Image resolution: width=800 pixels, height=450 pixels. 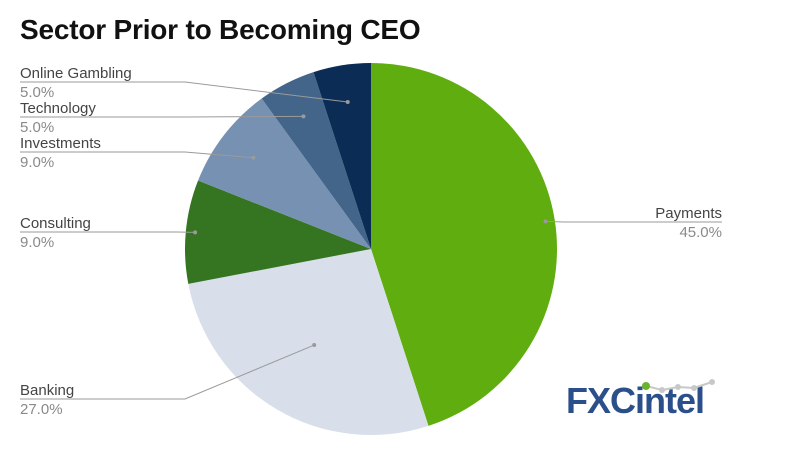 I want to click on chart-title: Sector Prior to Becoming CEO, so click(x=220, y=29).